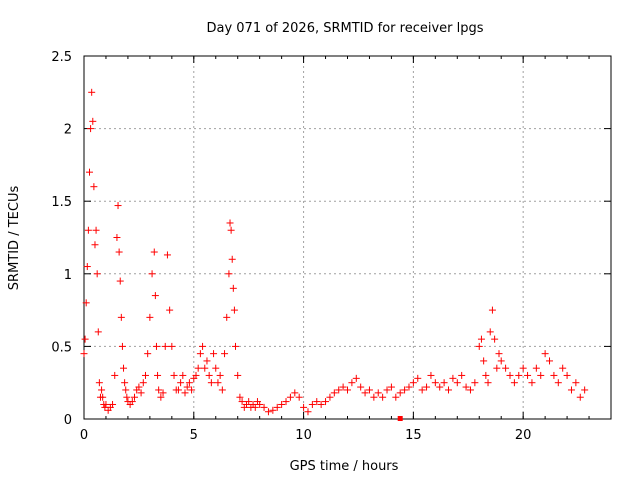 The image size is (640, 480). I want to click on y-tick-label: 2.5, so click(61, 57).